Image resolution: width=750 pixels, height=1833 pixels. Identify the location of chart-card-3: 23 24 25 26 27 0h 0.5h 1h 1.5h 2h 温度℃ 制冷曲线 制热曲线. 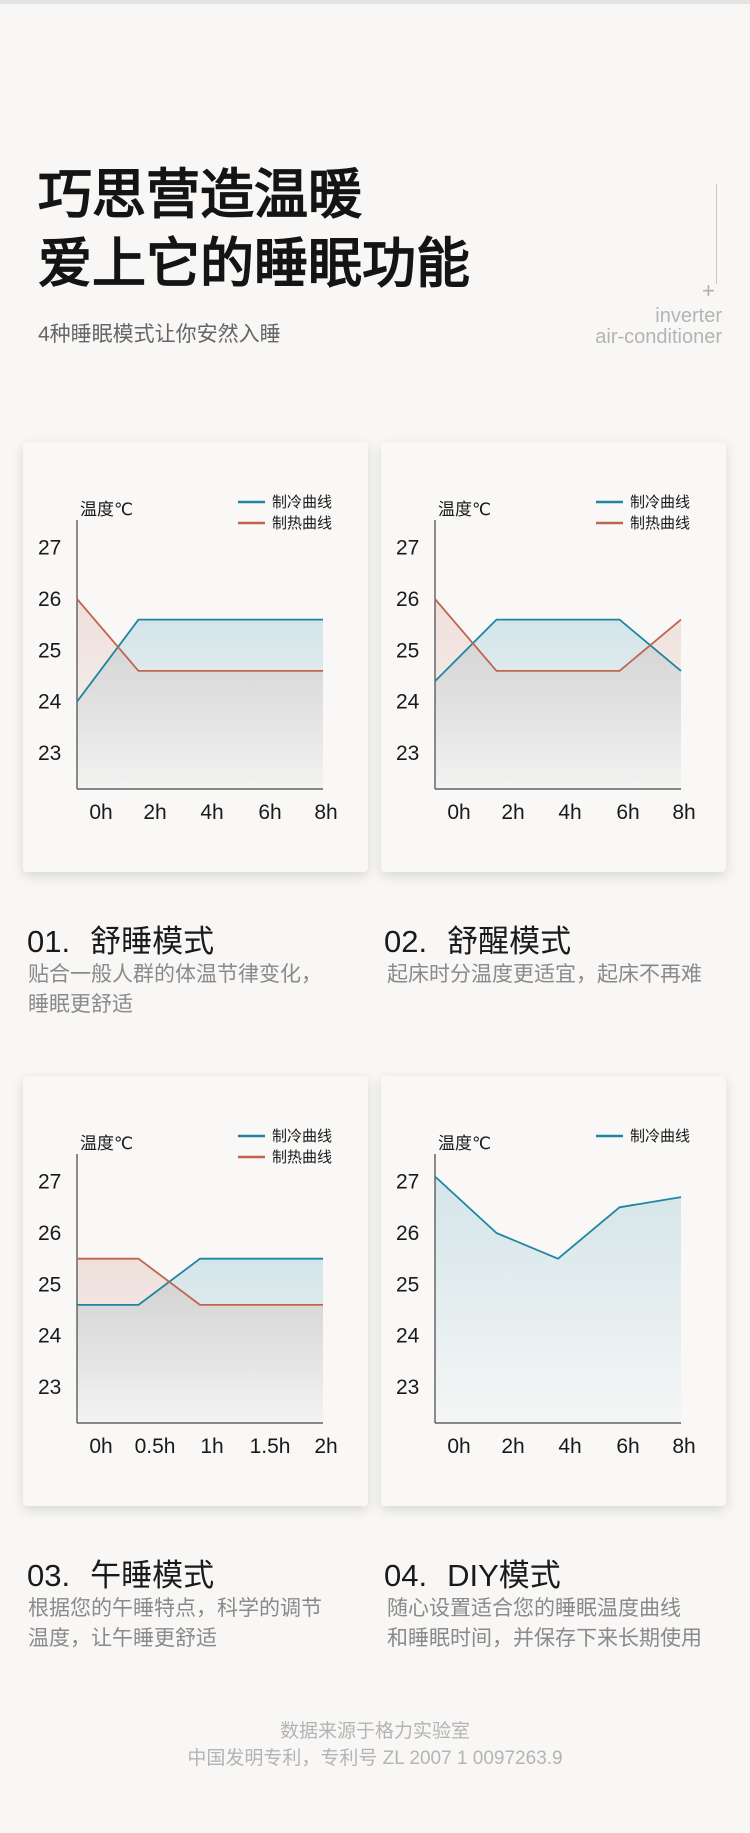
(195, 1291).